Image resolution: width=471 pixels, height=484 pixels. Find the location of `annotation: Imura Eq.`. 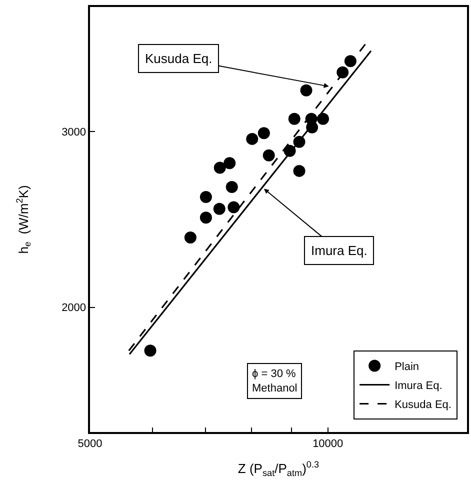

annotation: Imura Eq. is located at coordinates (339, 250).